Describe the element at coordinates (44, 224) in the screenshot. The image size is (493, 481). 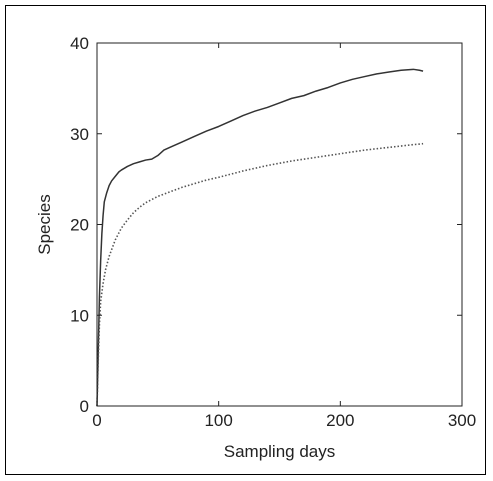
I see `y-axis-label: Species` at that location.